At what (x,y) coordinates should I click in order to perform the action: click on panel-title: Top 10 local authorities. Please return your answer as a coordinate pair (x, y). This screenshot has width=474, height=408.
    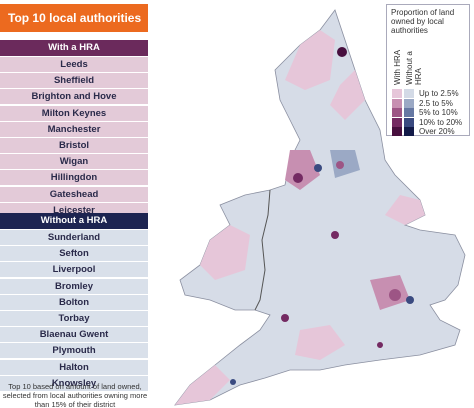
    Looking at the image, I should click on (74, 18).